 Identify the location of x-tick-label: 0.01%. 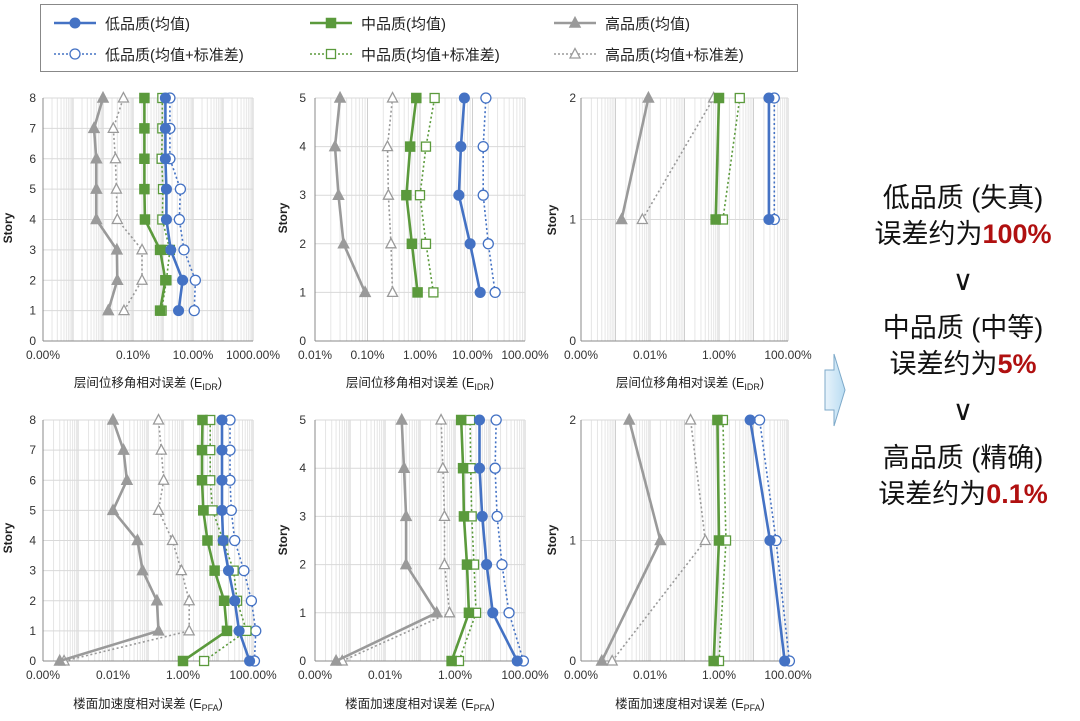
(385, 675).